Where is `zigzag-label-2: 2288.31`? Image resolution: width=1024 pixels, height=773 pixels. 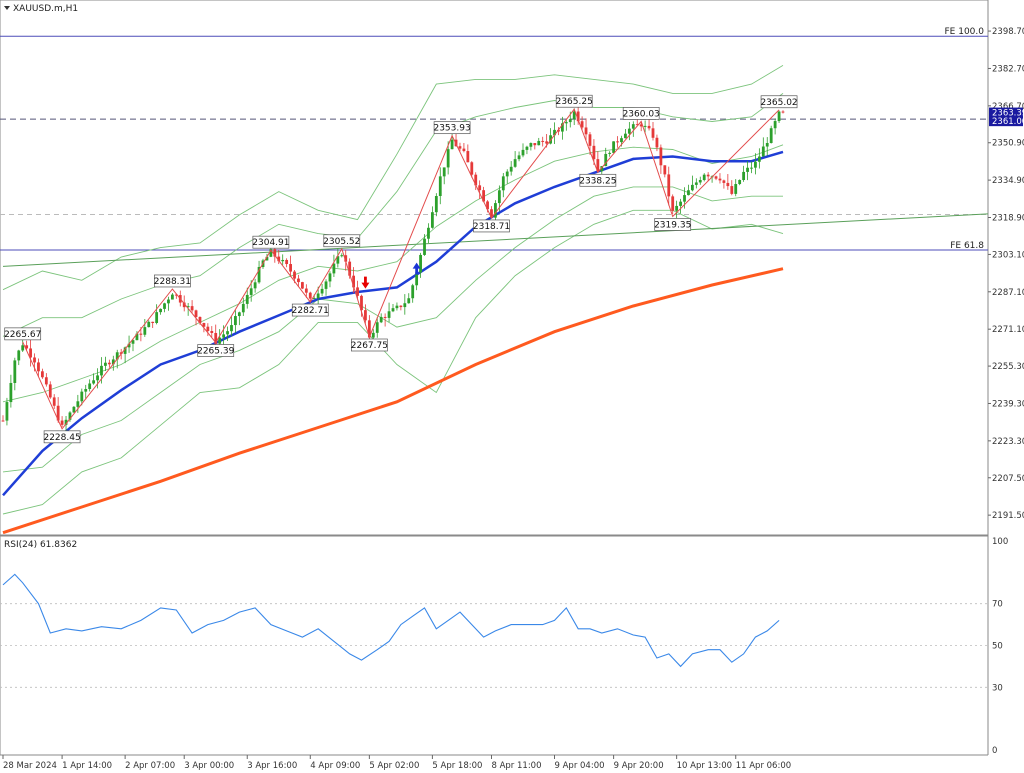 zigzag-label-2: 2288.31 is located at coordinates (172, 281).